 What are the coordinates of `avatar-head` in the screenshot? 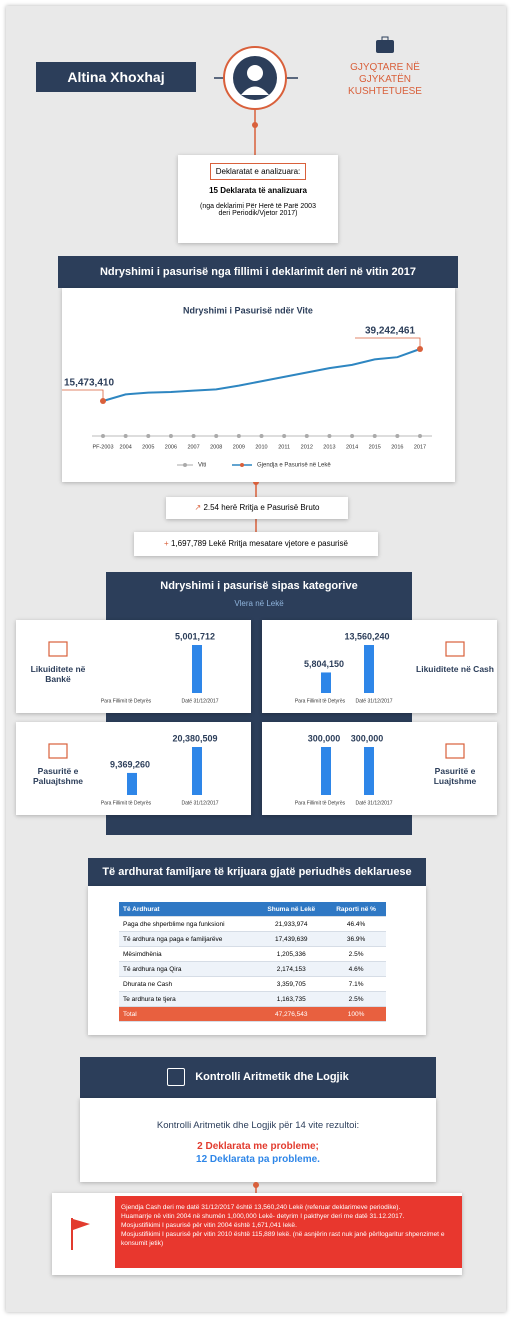 It's located at (255, 73).